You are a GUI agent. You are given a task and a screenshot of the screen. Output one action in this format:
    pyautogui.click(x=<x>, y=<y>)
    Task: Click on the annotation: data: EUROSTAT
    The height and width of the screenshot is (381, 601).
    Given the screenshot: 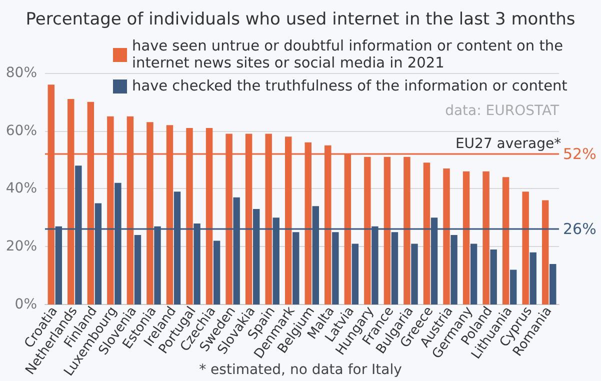 What is the action you would take?
    pyautogui.click(x=502, y=111)
    